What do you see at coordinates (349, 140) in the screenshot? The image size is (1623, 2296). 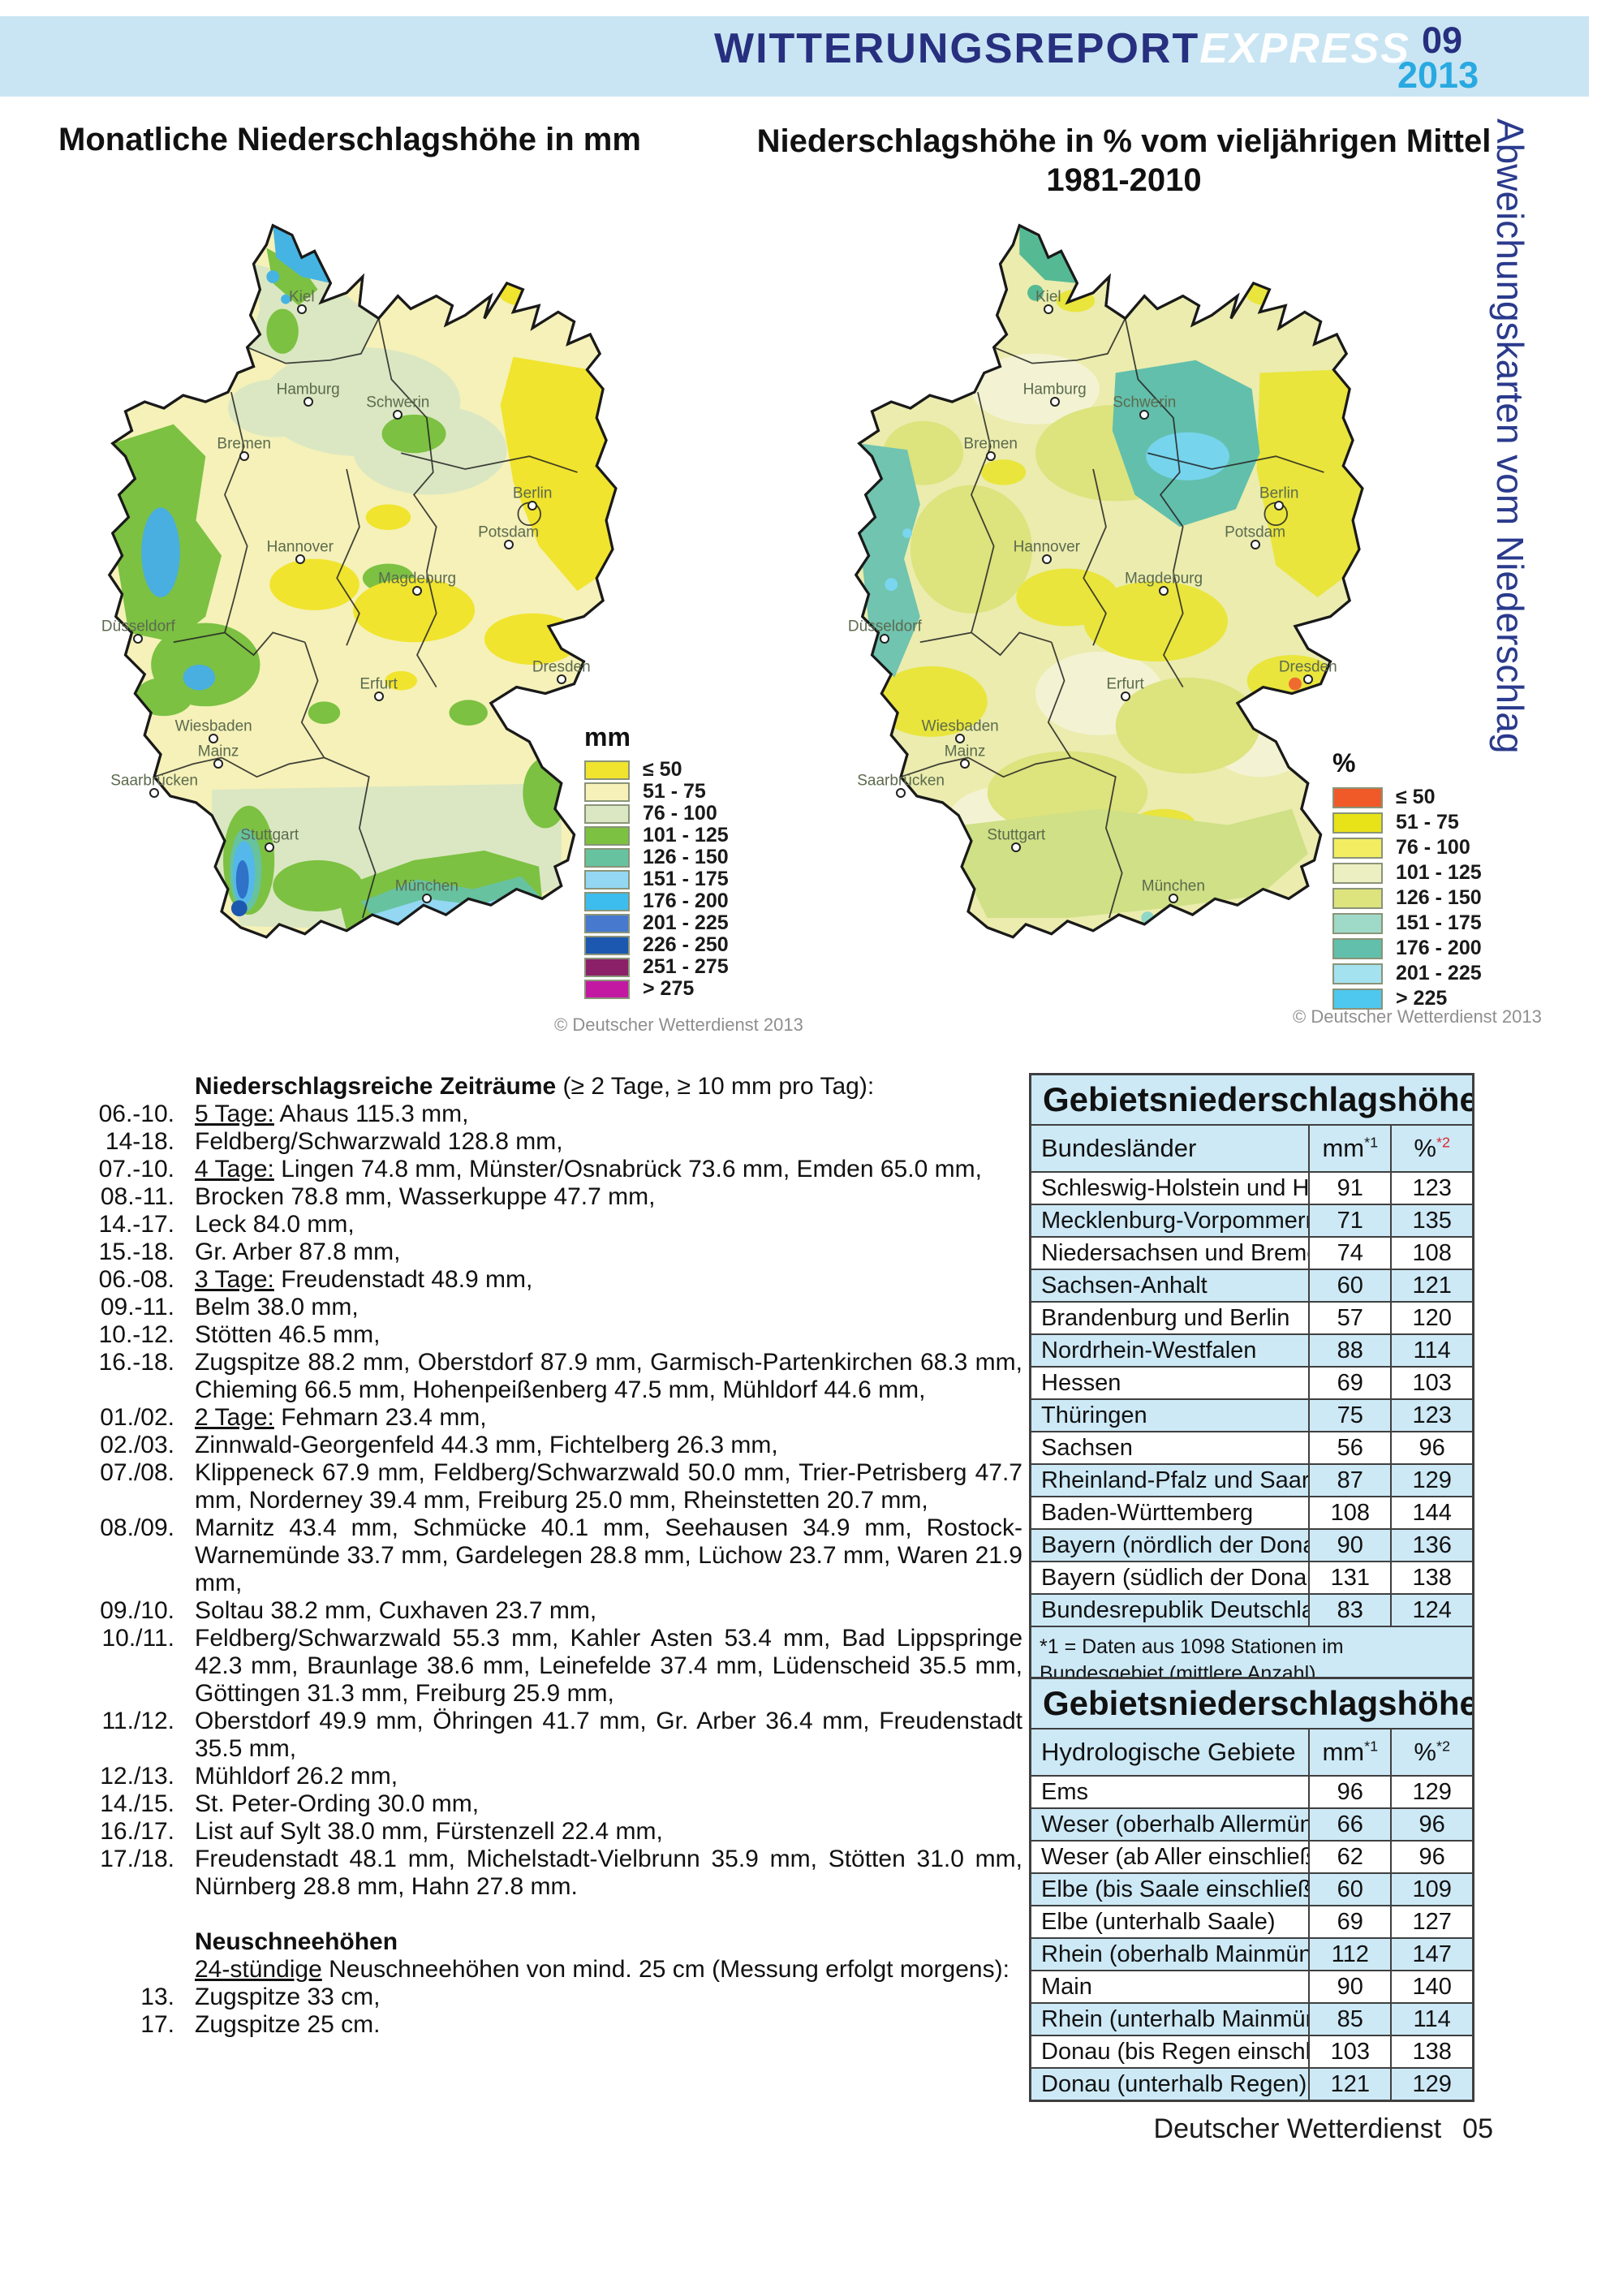 I see `map-title-mm: Monatliche Niederschlagshöhe in mm` at bounding box center [349, 140].